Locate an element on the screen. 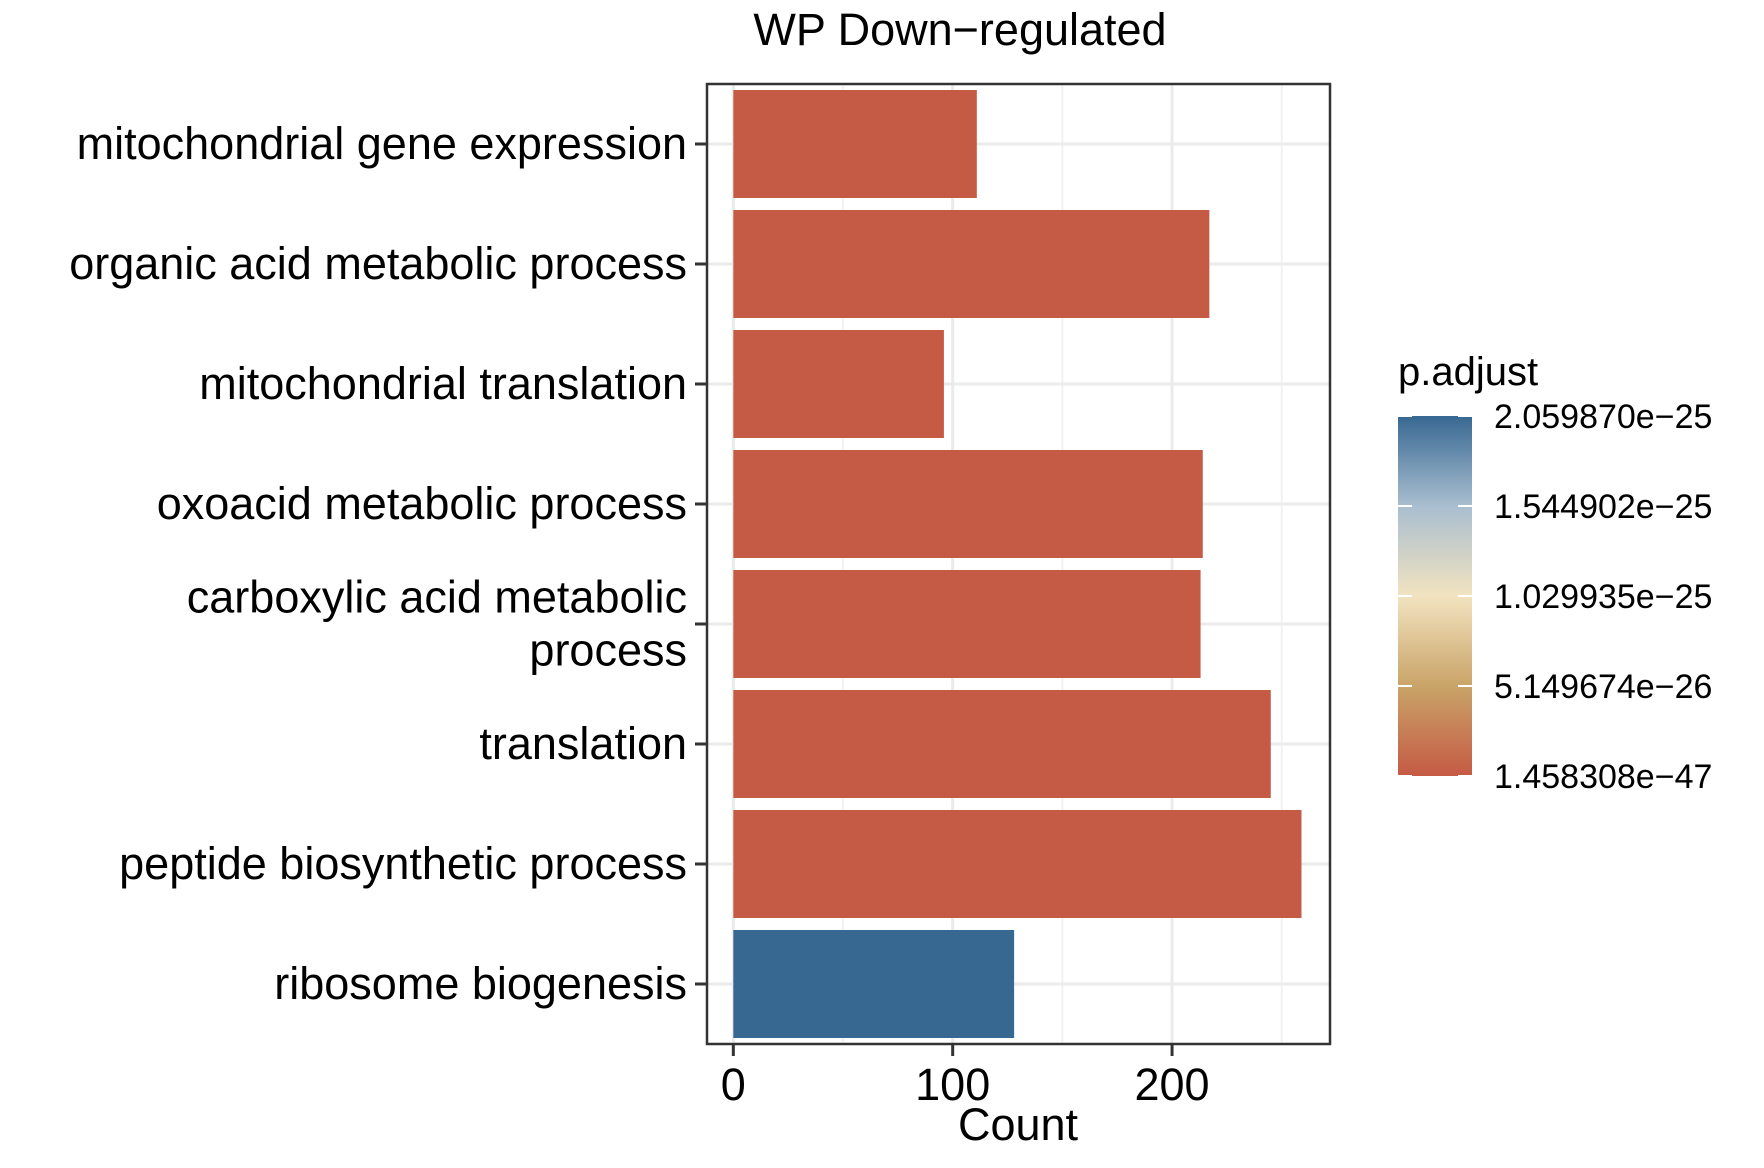 Image resolution: width=1764 pixels, height=1168 pixels. chart-title: WP Down−regulated is located at coordinates (959, 29).